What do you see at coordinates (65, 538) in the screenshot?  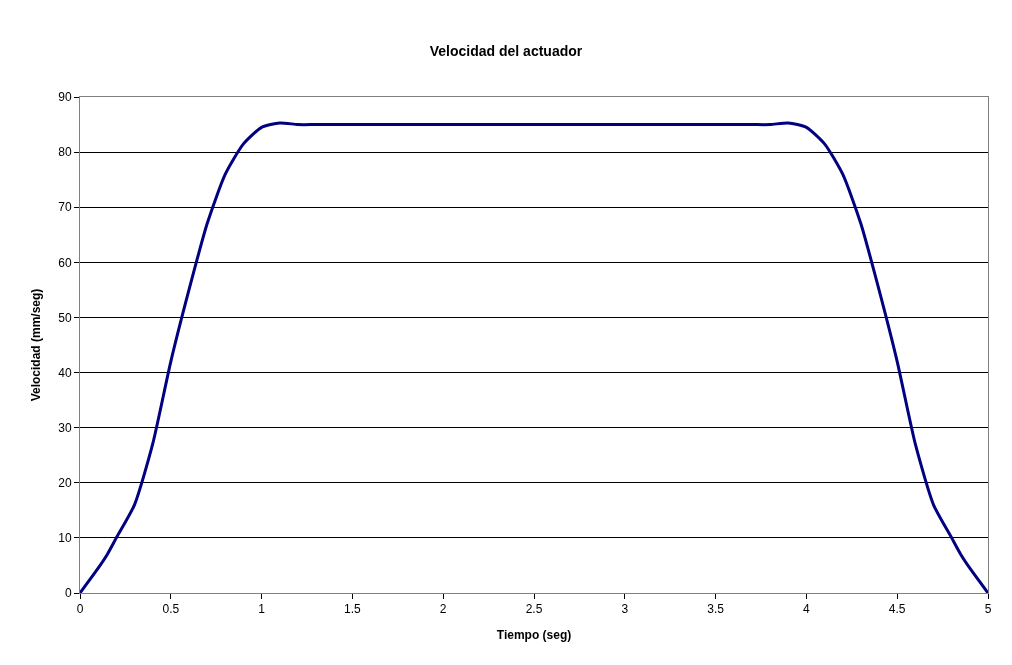 I see `y-tick-label: 10` at bounding box center [65, 538].